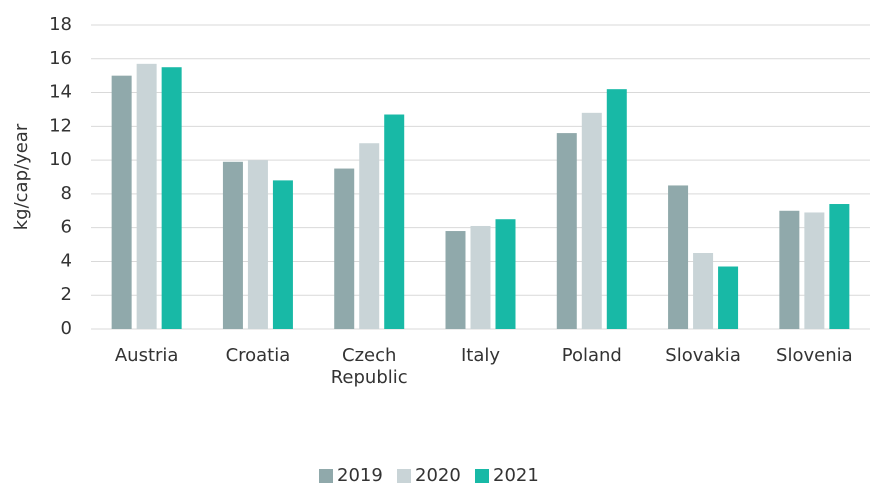  Describe the element at coordinates (258, 355) in the screenshot. I see `x-tick-label: Croatia` at that location.